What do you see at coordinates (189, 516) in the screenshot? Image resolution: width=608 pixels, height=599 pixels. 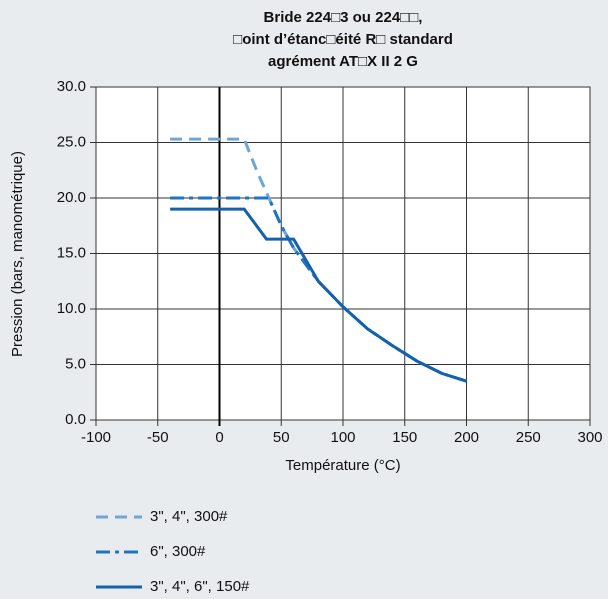 I see `legend-label: 3", 4", 300#` at bounding box center [189, 516].